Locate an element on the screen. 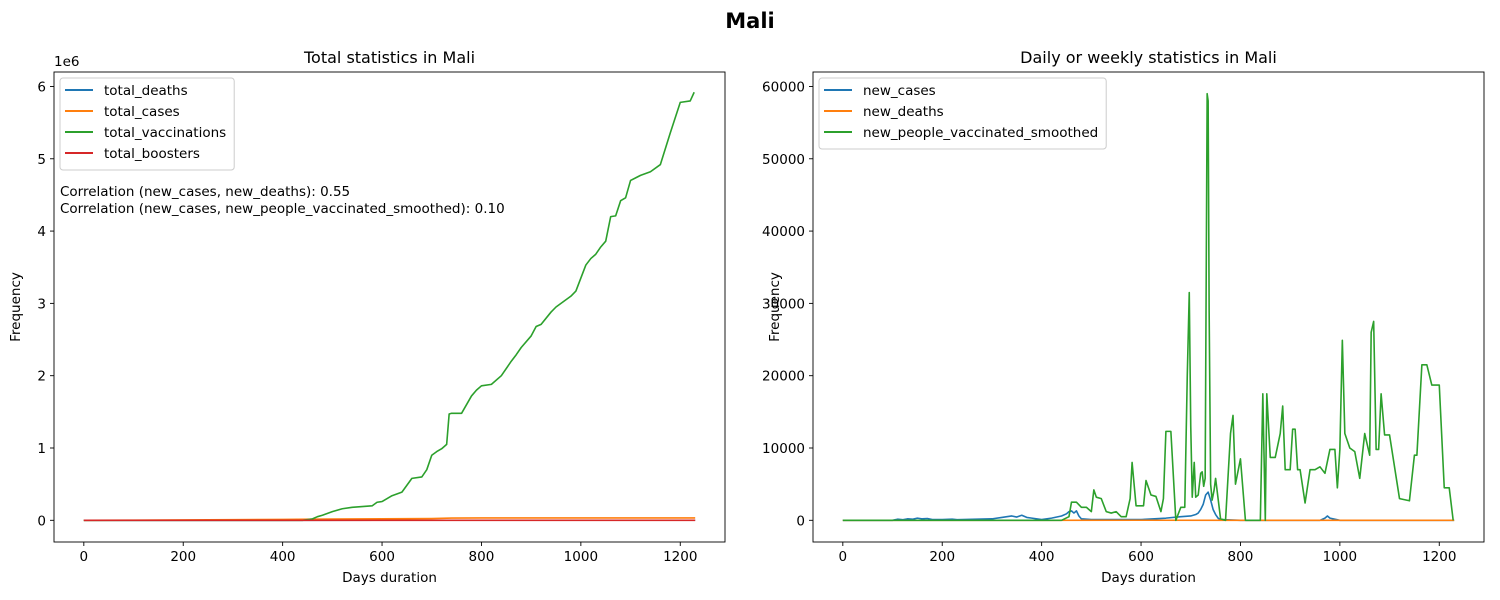  left-y-tick-label: 6 is located at coordinates (41, 87).